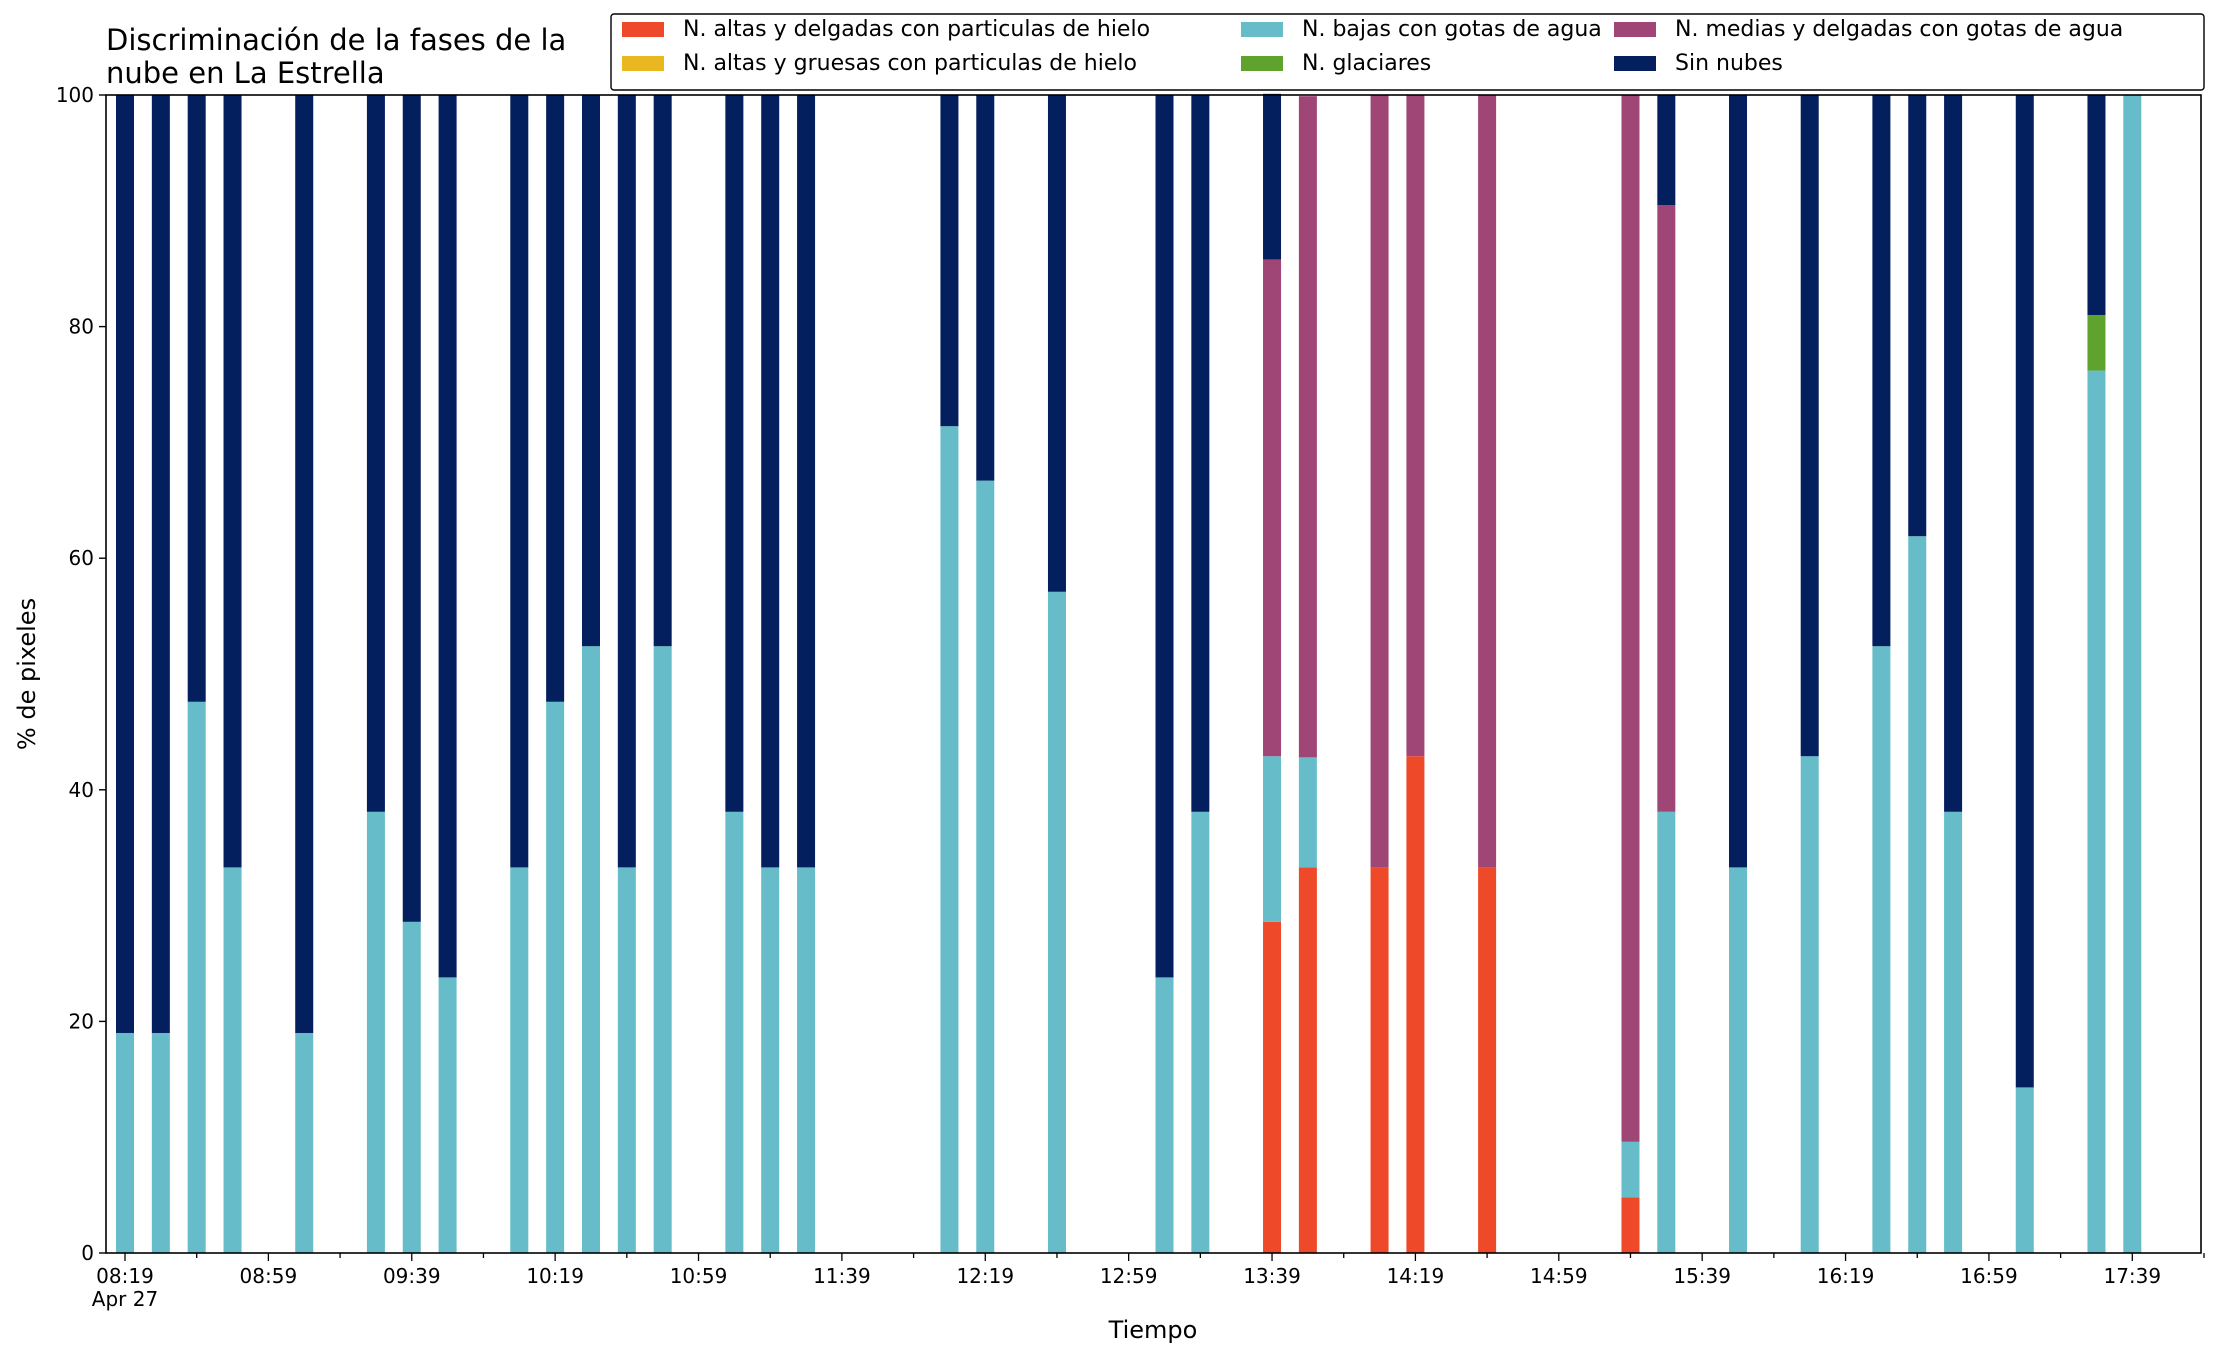  Describe the element at coordinates (125, 1276) in the screenshot. I see `x-tick-label: 08:19` at that location.